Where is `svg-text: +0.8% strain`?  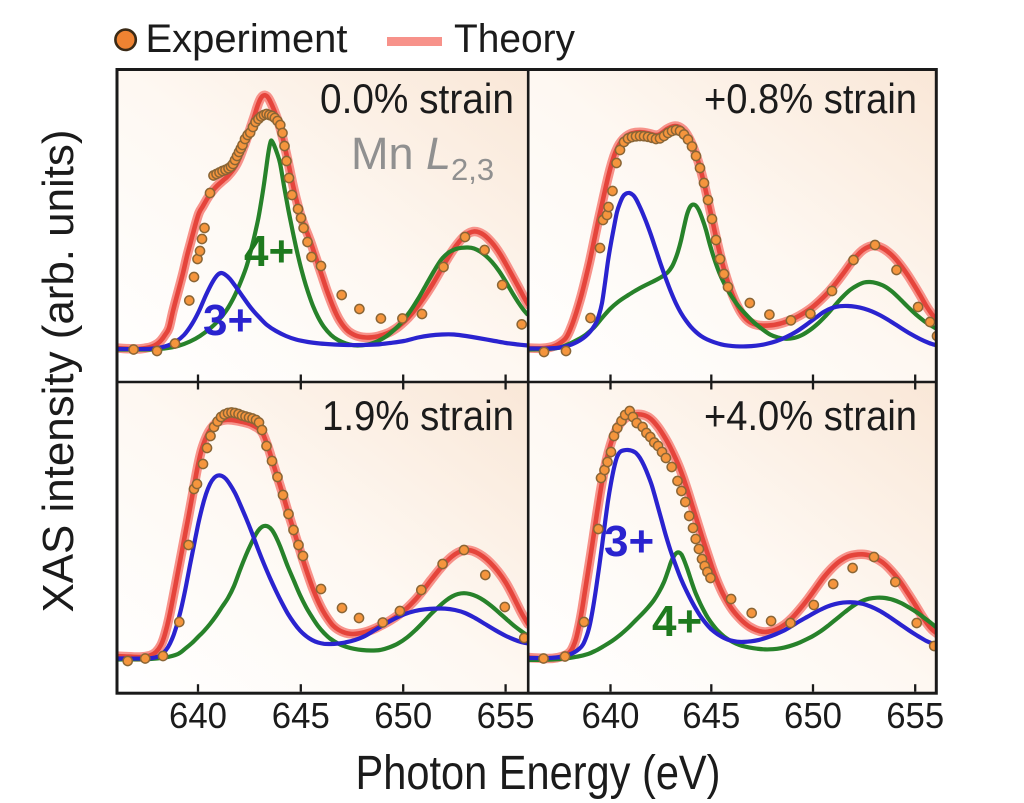
svg-text: +0.8% strain is located at coordinates (810, 98).